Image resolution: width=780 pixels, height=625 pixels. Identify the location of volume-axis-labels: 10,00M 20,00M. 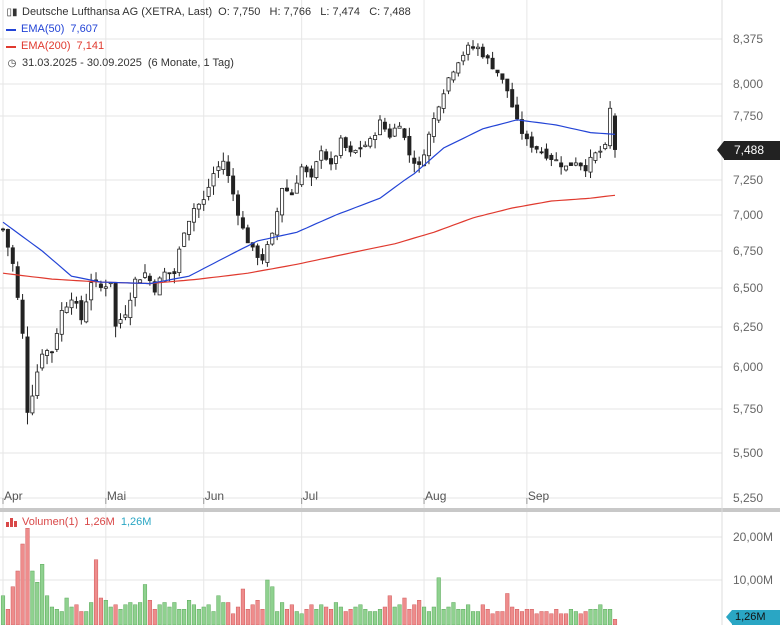
(753, 558).